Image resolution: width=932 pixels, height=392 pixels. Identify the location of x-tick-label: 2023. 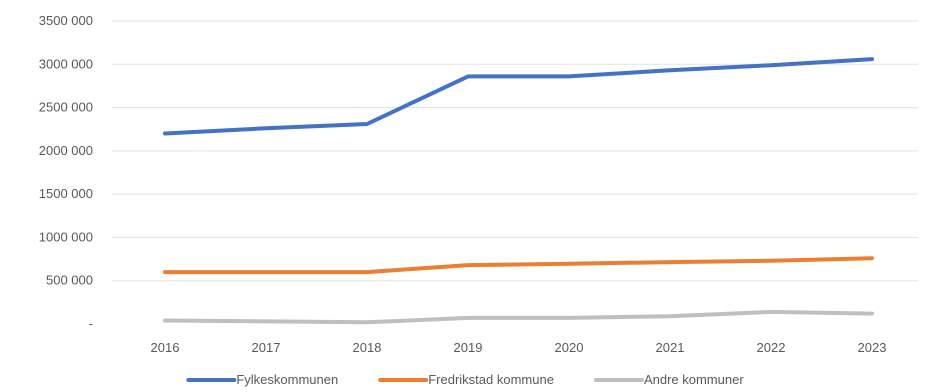
(872, 347).